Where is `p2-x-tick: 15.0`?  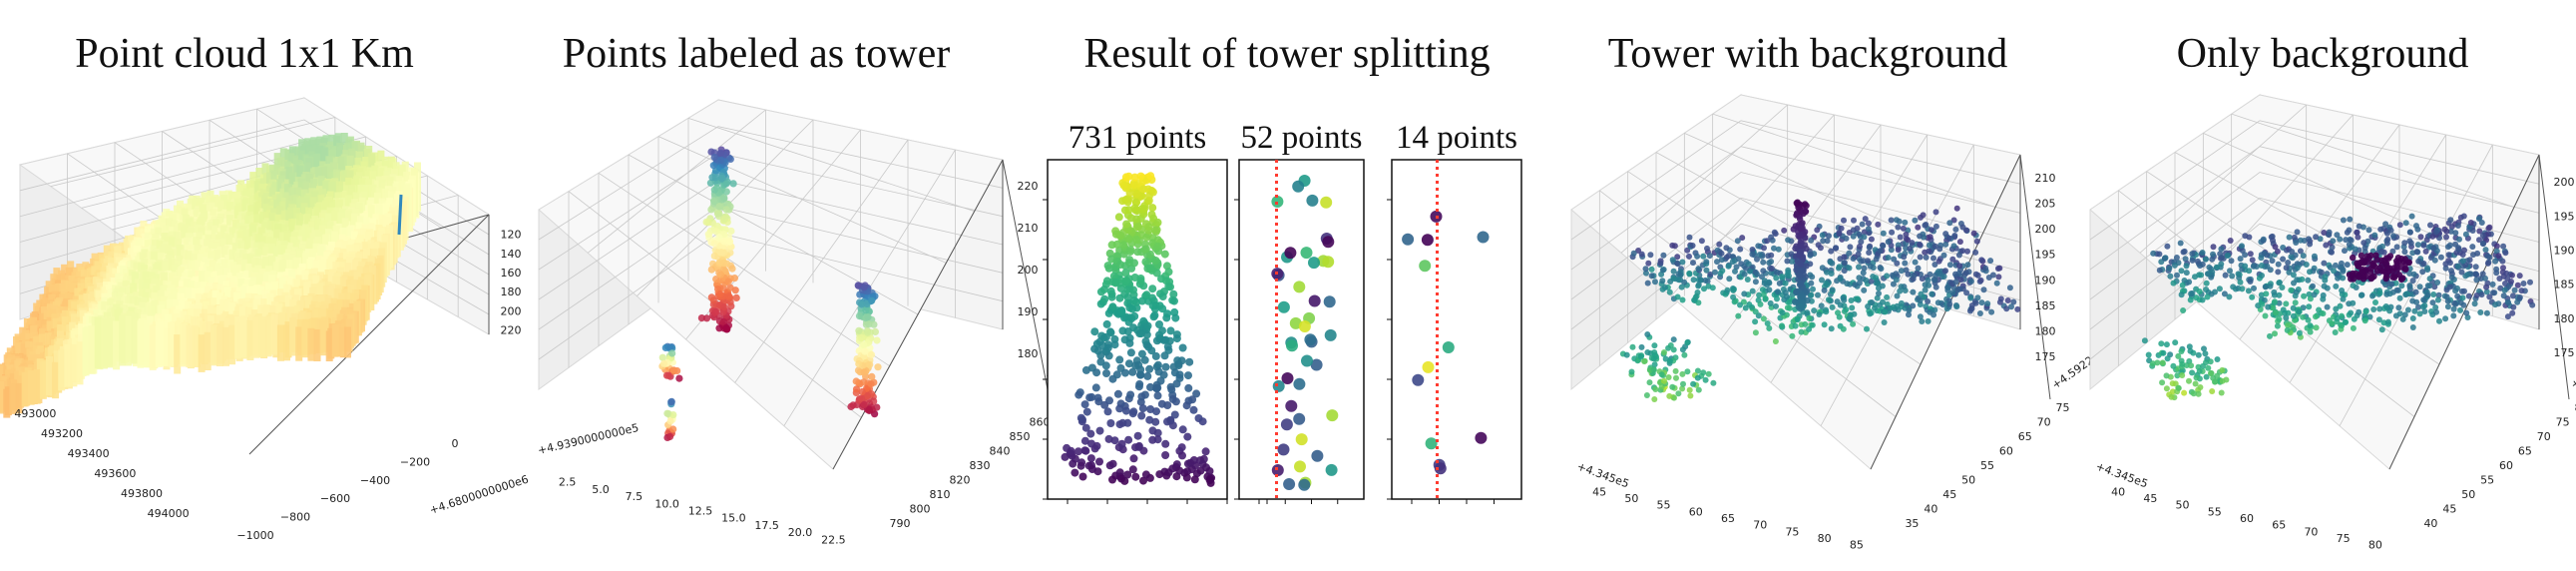 p2-x-tick: 15.0 is located at coordinates (733, 519).